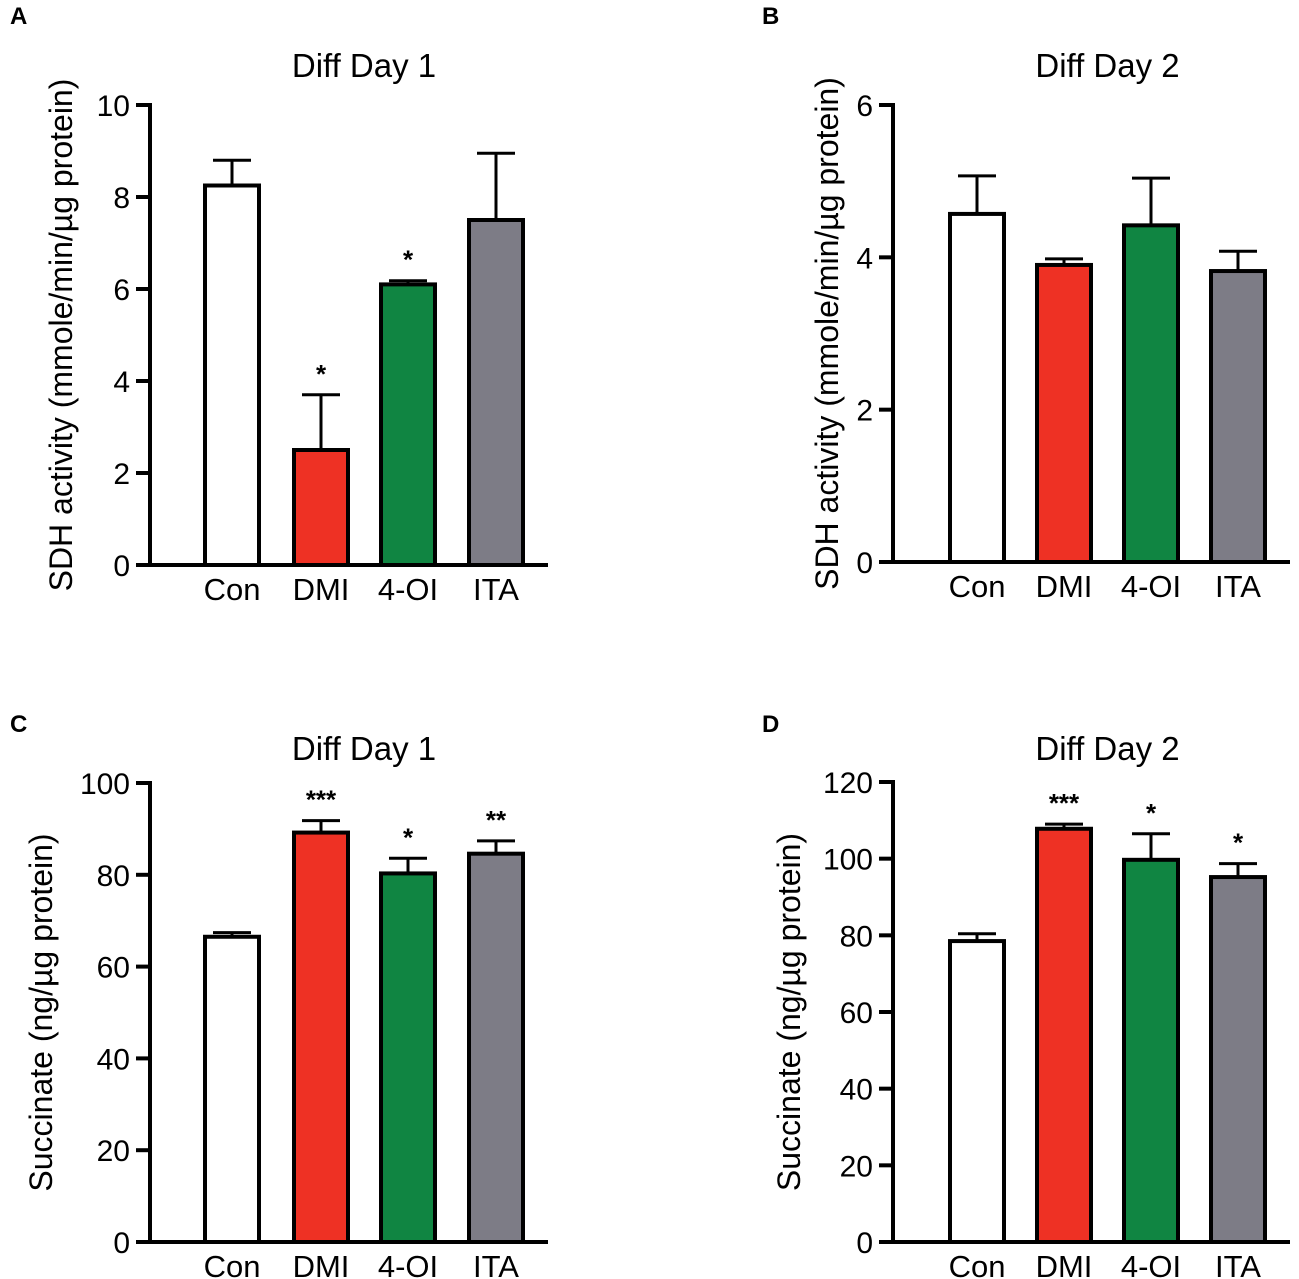  Describe the element at coordinates (848, 783) in the screenshot. I see `y-tick-label: 120` at that location.